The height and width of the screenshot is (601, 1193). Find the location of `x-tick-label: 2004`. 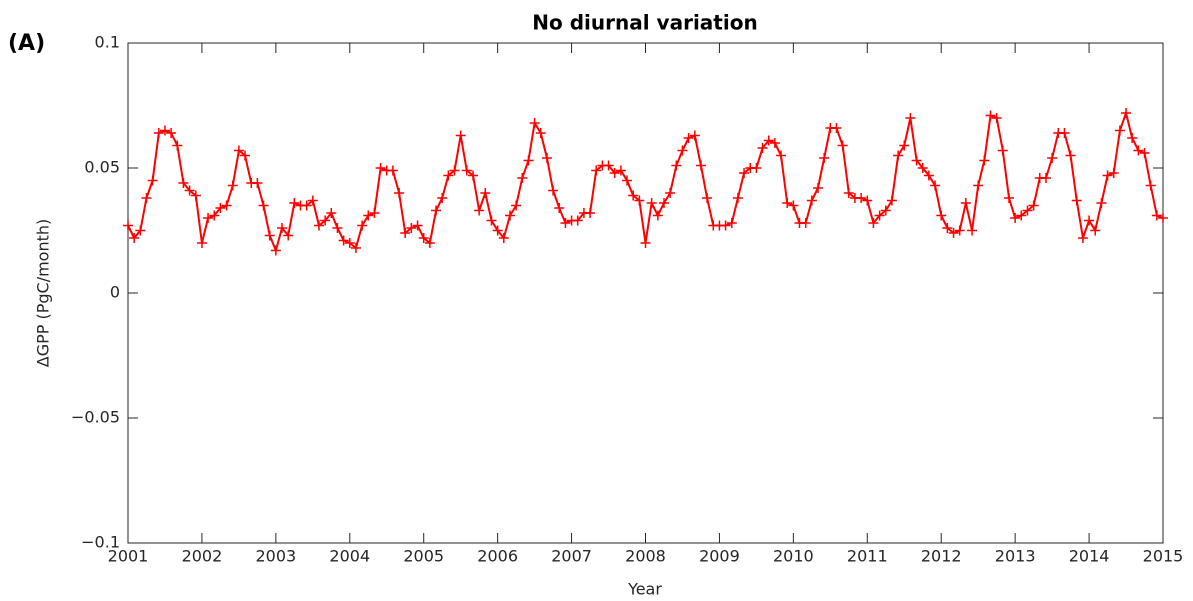

x-tick-label: 2004 is located at coordinates (349, 556).